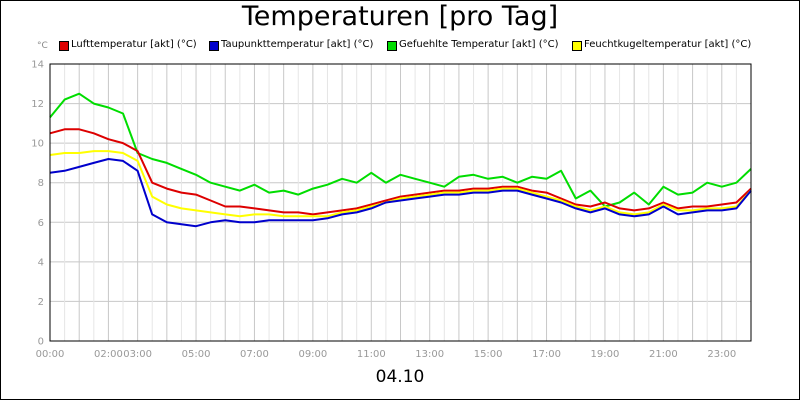 The width and height of the screenshot is (800, 400). Describe the element at coordinates (37, 144) in the screenshot. I see `y-tick-label: 10` at that location.